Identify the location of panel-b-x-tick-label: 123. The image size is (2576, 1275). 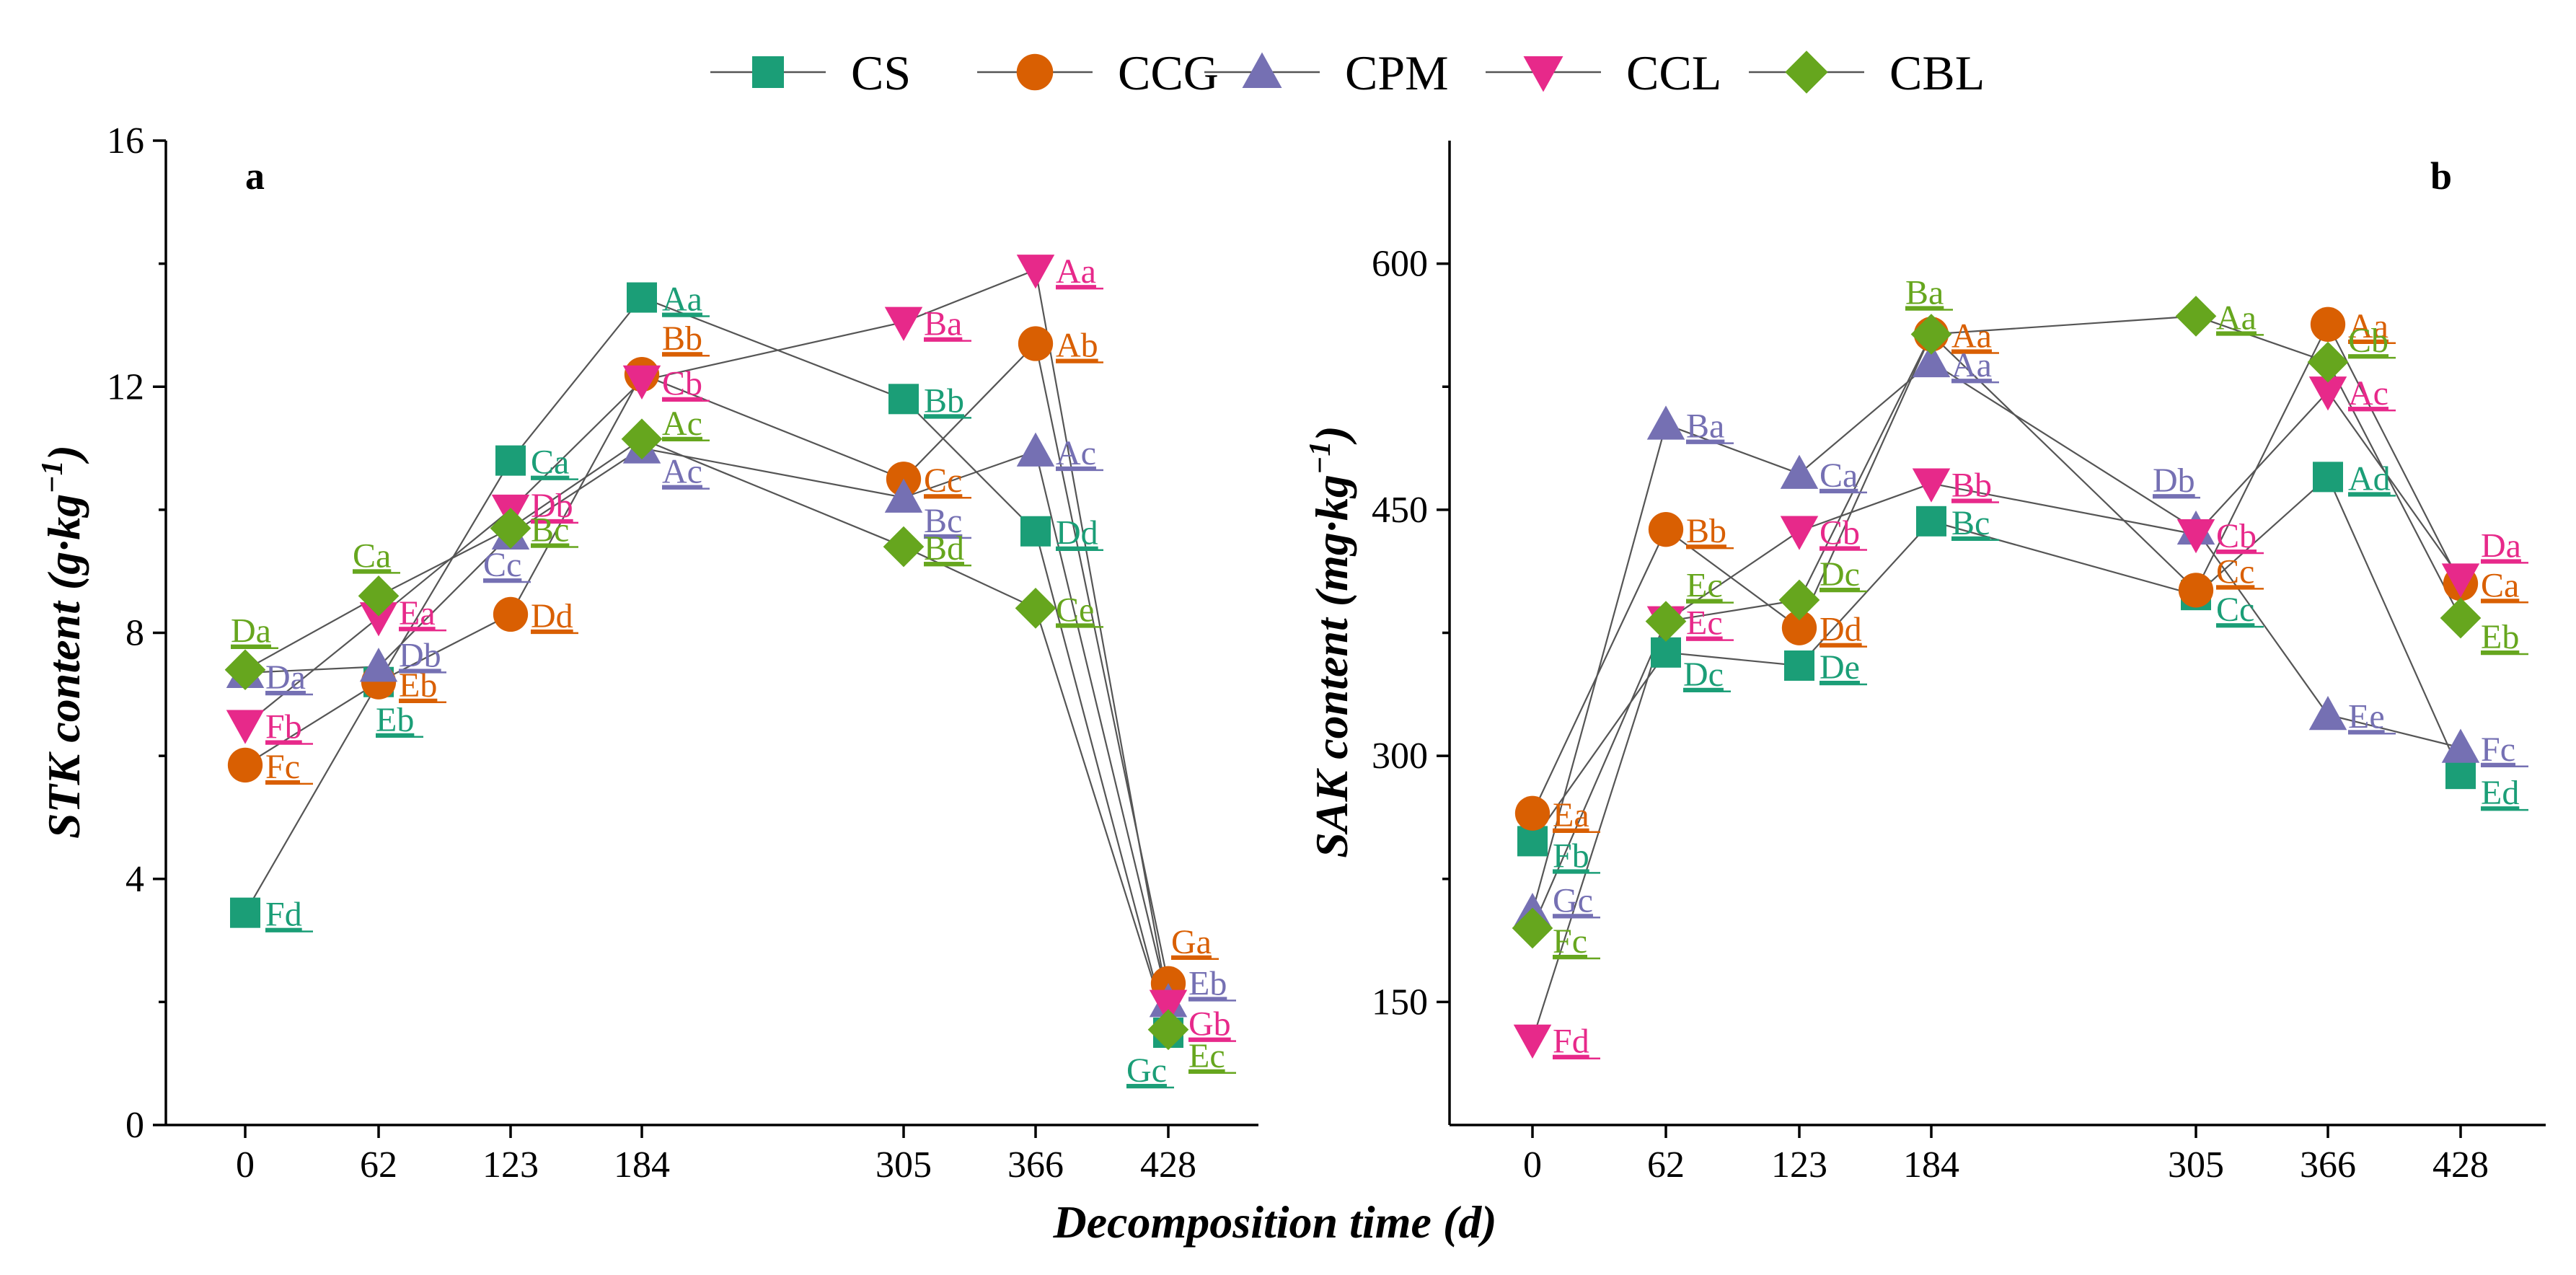
(1799, 1165).